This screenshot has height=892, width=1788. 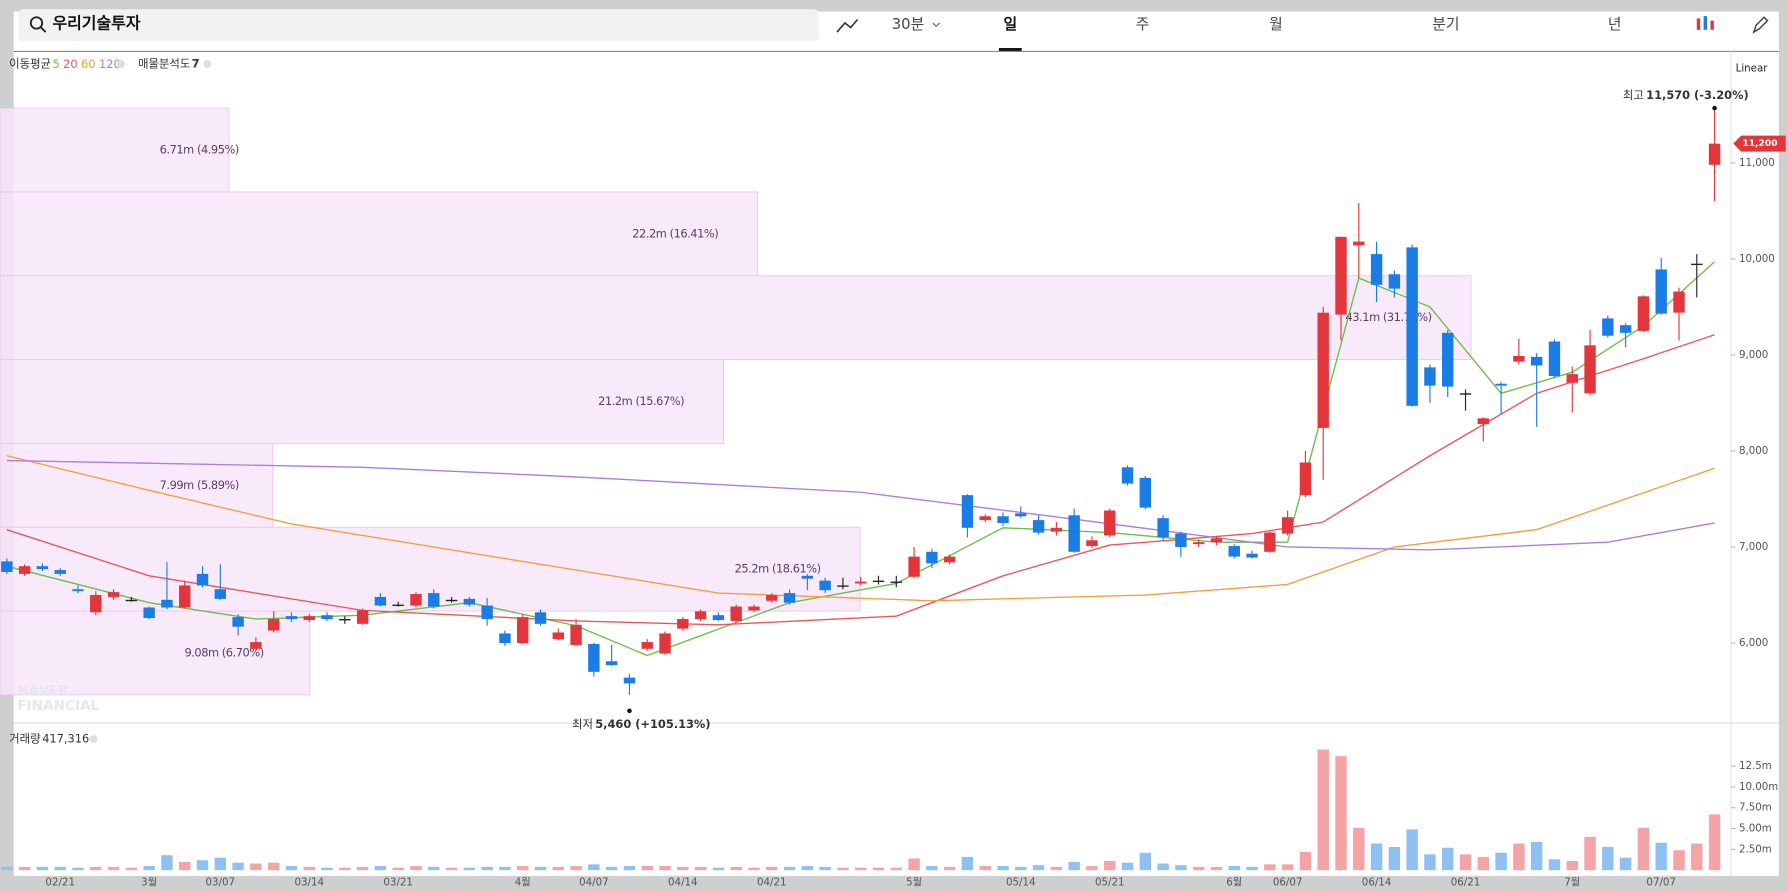 What do you see at coordinates (914, 883) in the screenshot?
I see `x-tick-label: 5월` at bounding box center [914, 883].